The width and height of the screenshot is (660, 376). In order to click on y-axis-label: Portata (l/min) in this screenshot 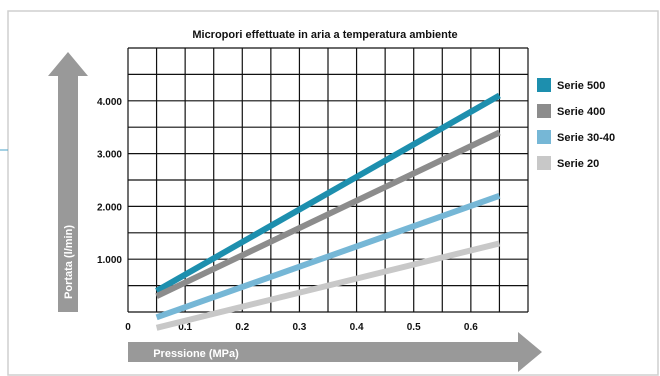, I will do `click(69, 262)`.